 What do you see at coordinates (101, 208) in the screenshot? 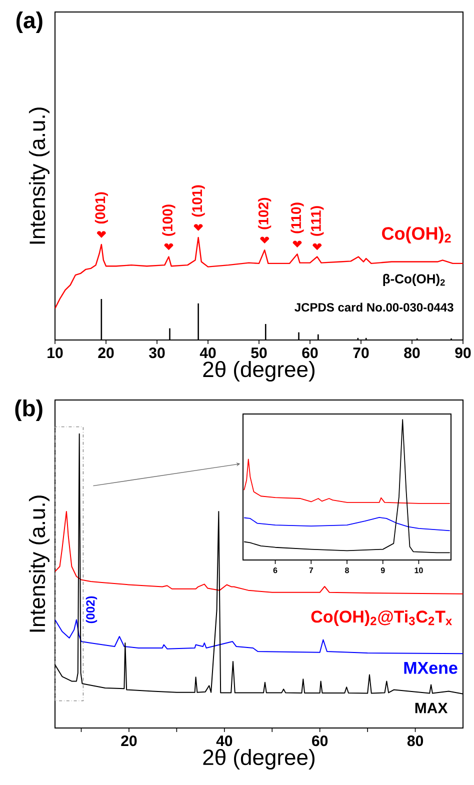
I see `annotation: (001)` at bounding box center [101, 208].